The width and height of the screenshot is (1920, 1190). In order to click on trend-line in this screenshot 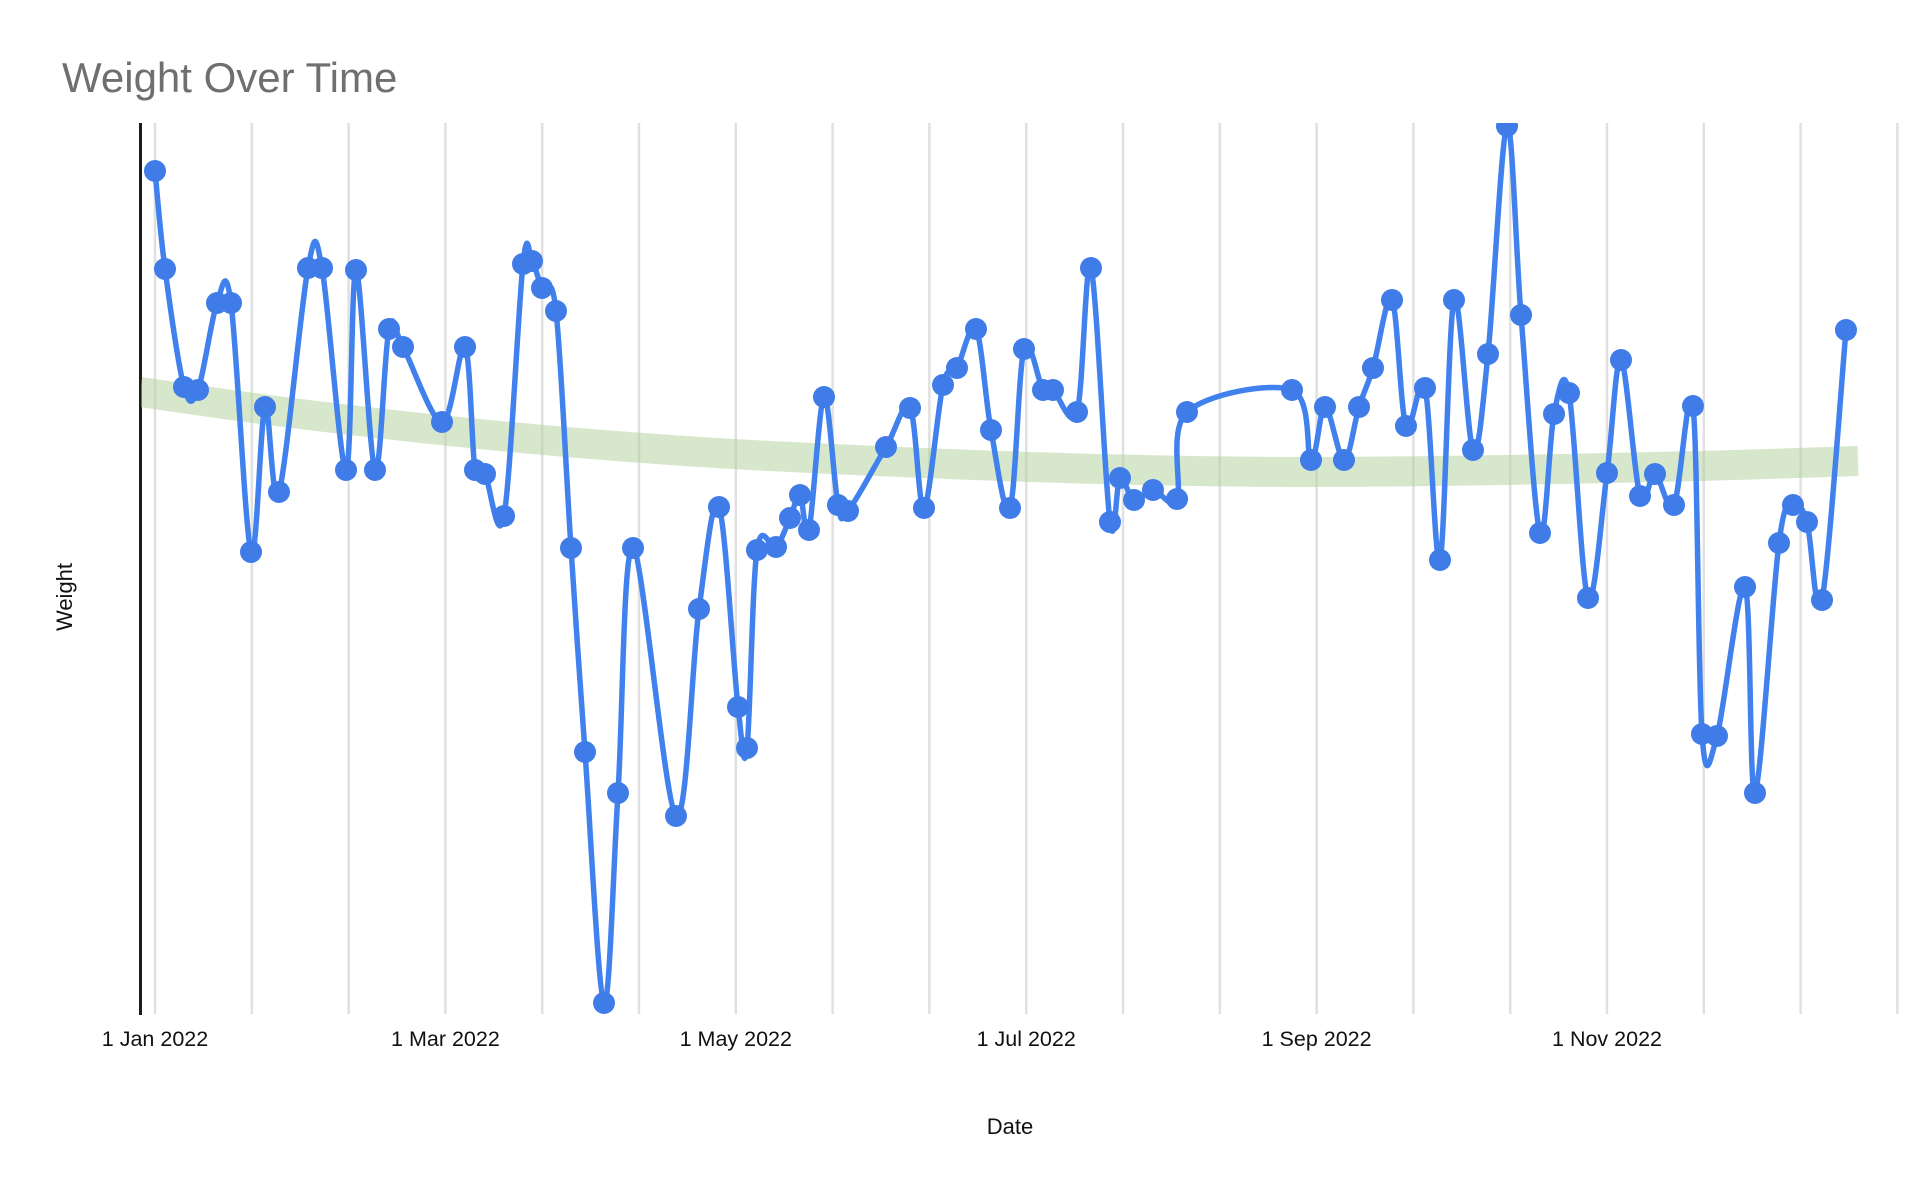, I will do `click(1000, 432)`.